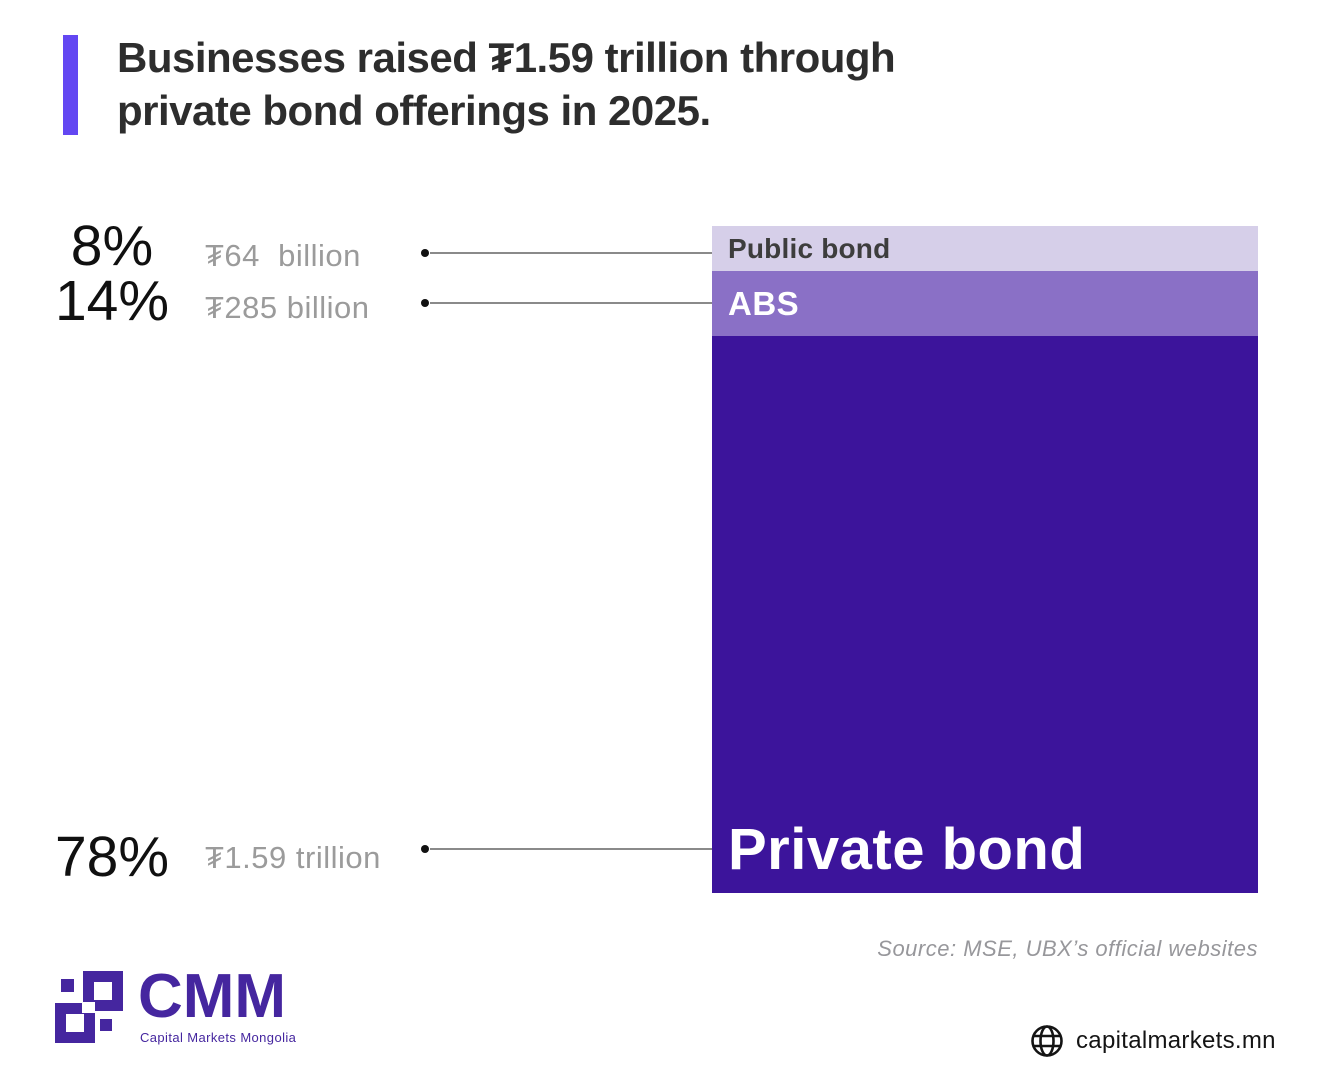 The height and width of the screenshot is (1080, 1336). I want to click on percent-label-public-bond: 8%, so click(112, 246).